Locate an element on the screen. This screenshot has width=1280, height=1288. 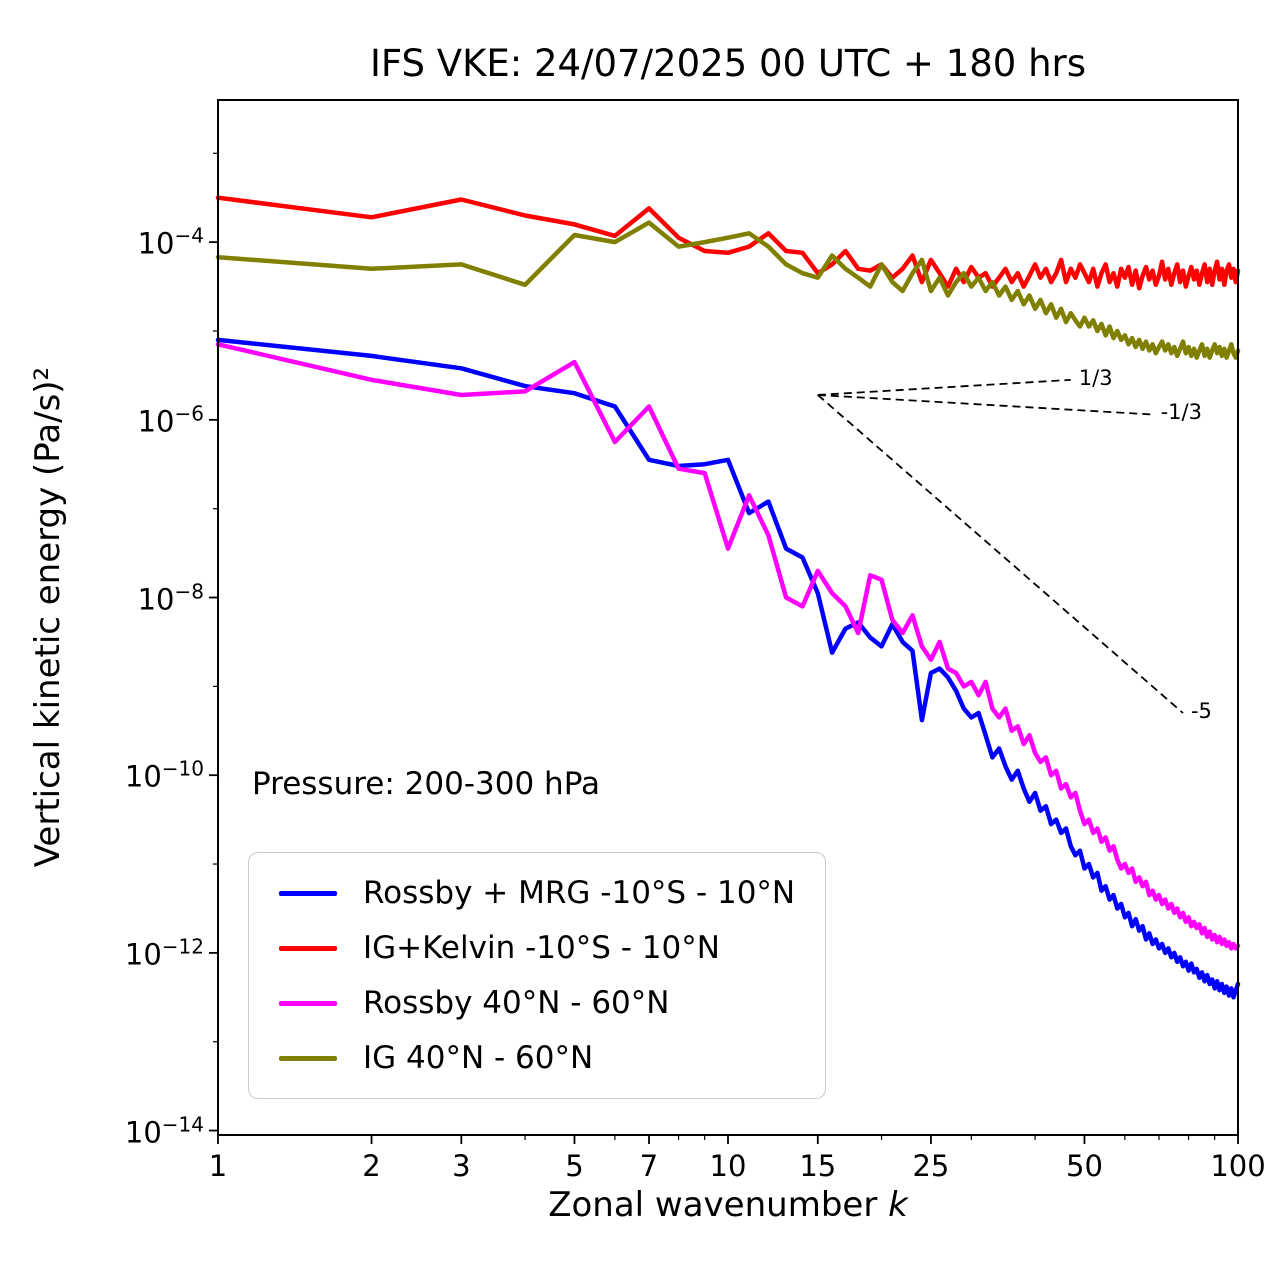
x-tick-label: 2 is located at coordinates (371, 1166).